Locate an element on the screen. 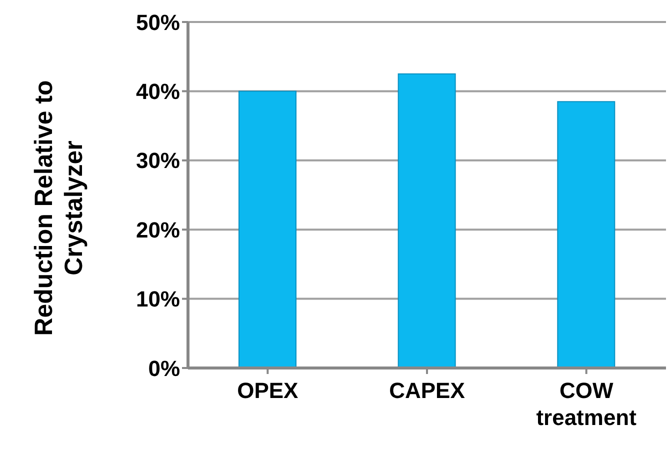 The height and width of the screenshot is (450, 670). x-tick-label: COW treatment is located at coordinates (587, 404).